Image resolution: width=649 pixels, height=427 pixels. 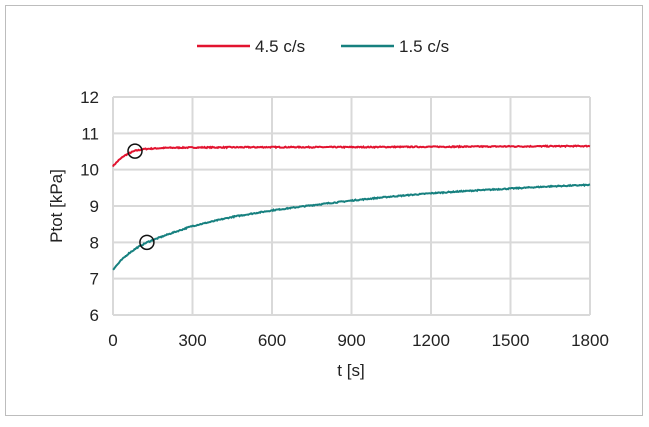 What do you see at coordinates (590, 340) in the screenshot?
I see `x-tick-label: 1800` at bounding box center [590, 340].